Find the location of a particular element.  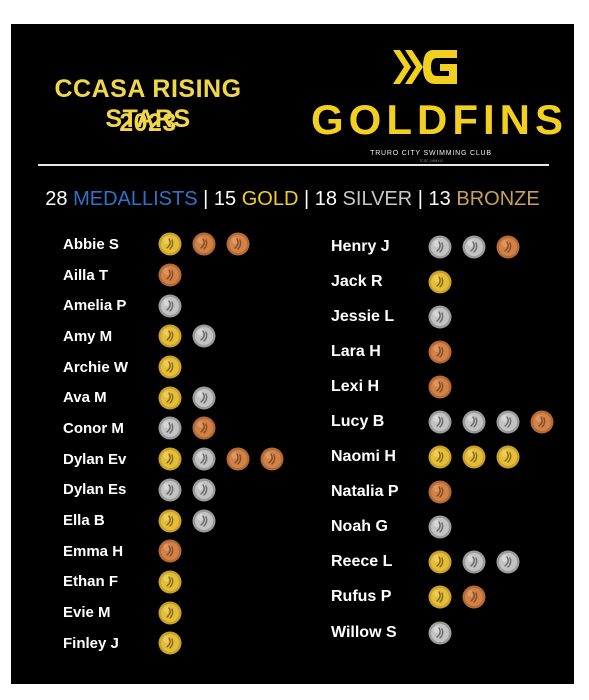

swimmer-row: Amelia P is located at coordinates (173, 305).